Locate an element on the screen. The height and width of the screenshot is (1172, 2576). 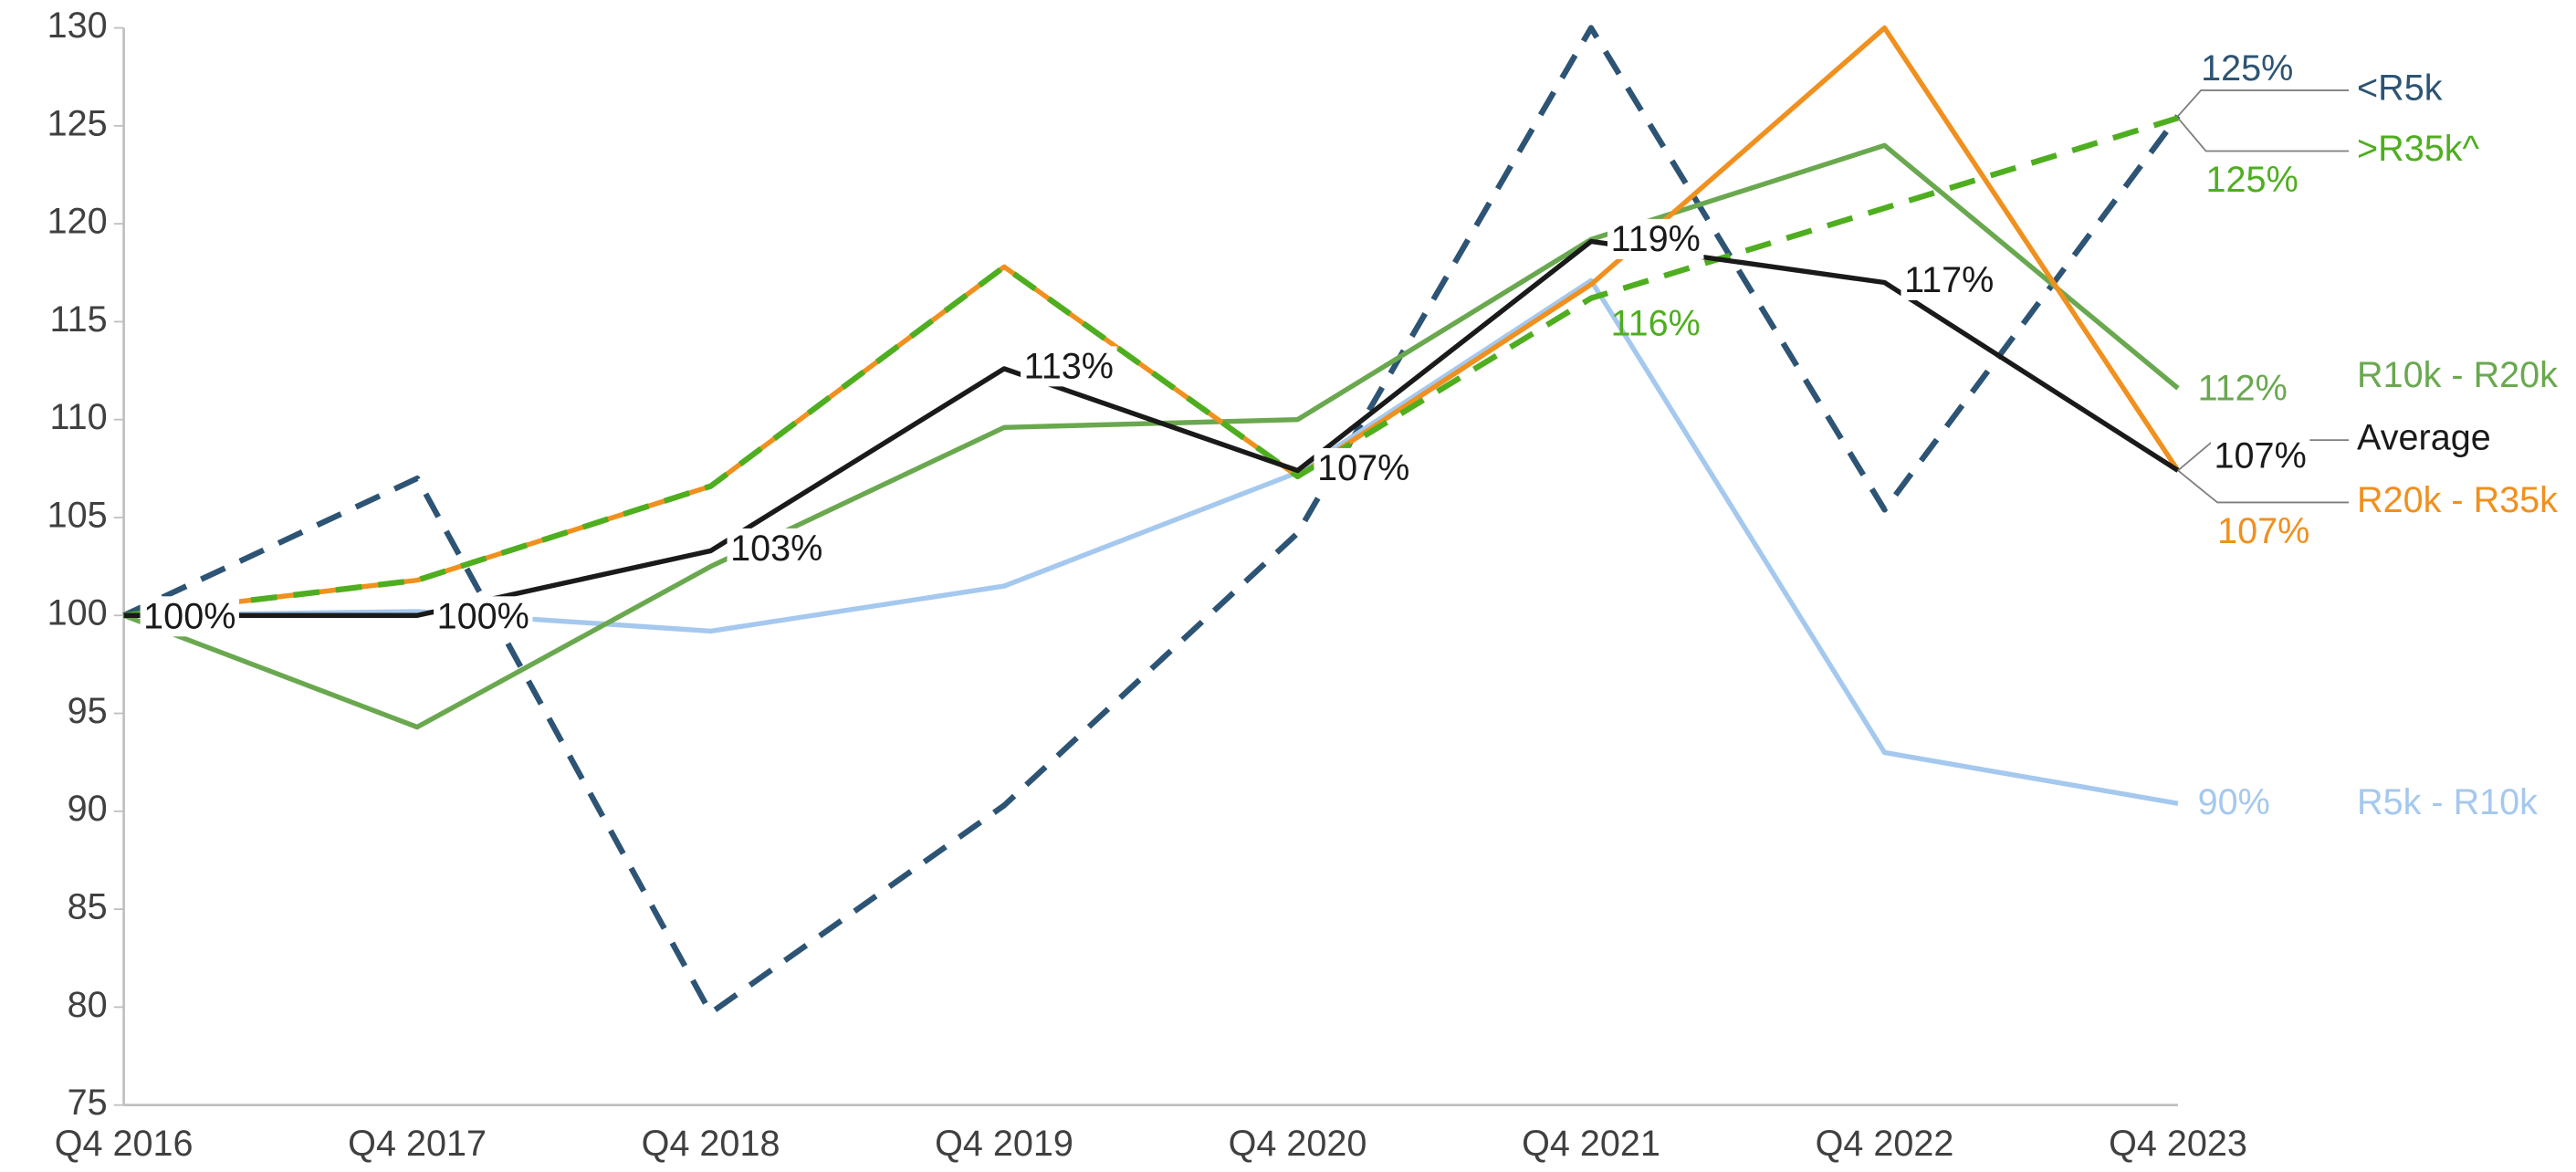
data-label-group: 112% is located at coordinates (2243, 389).